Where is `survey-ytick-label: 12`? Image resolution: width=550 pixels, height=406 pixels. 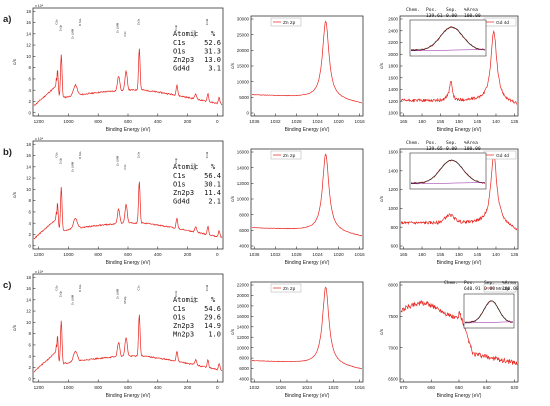 survey-ytick-label: 12 is located at coordinates (28, 45).